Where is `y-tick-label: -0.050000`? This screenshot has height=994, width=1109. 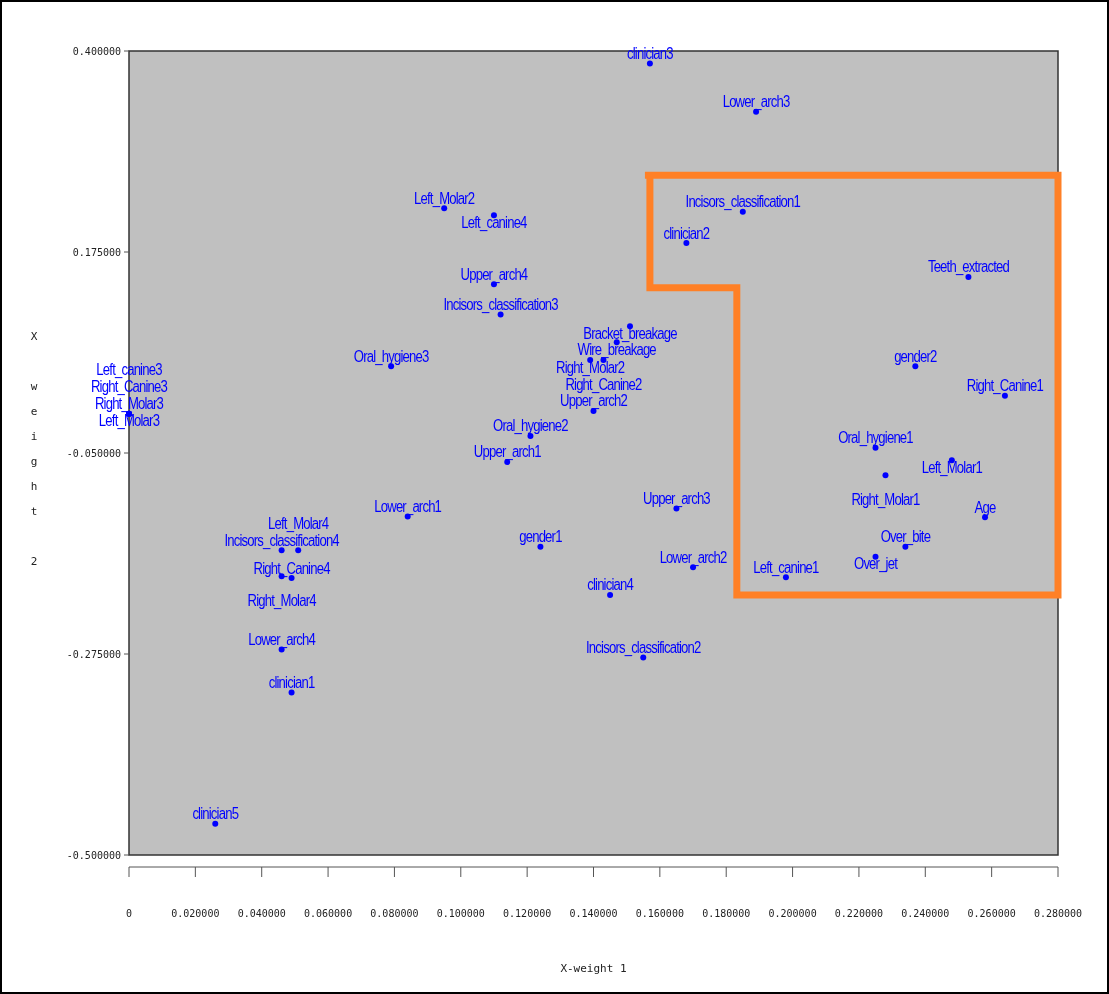
y-tick-label: -0.050000 is located at coordinates (93, 453).